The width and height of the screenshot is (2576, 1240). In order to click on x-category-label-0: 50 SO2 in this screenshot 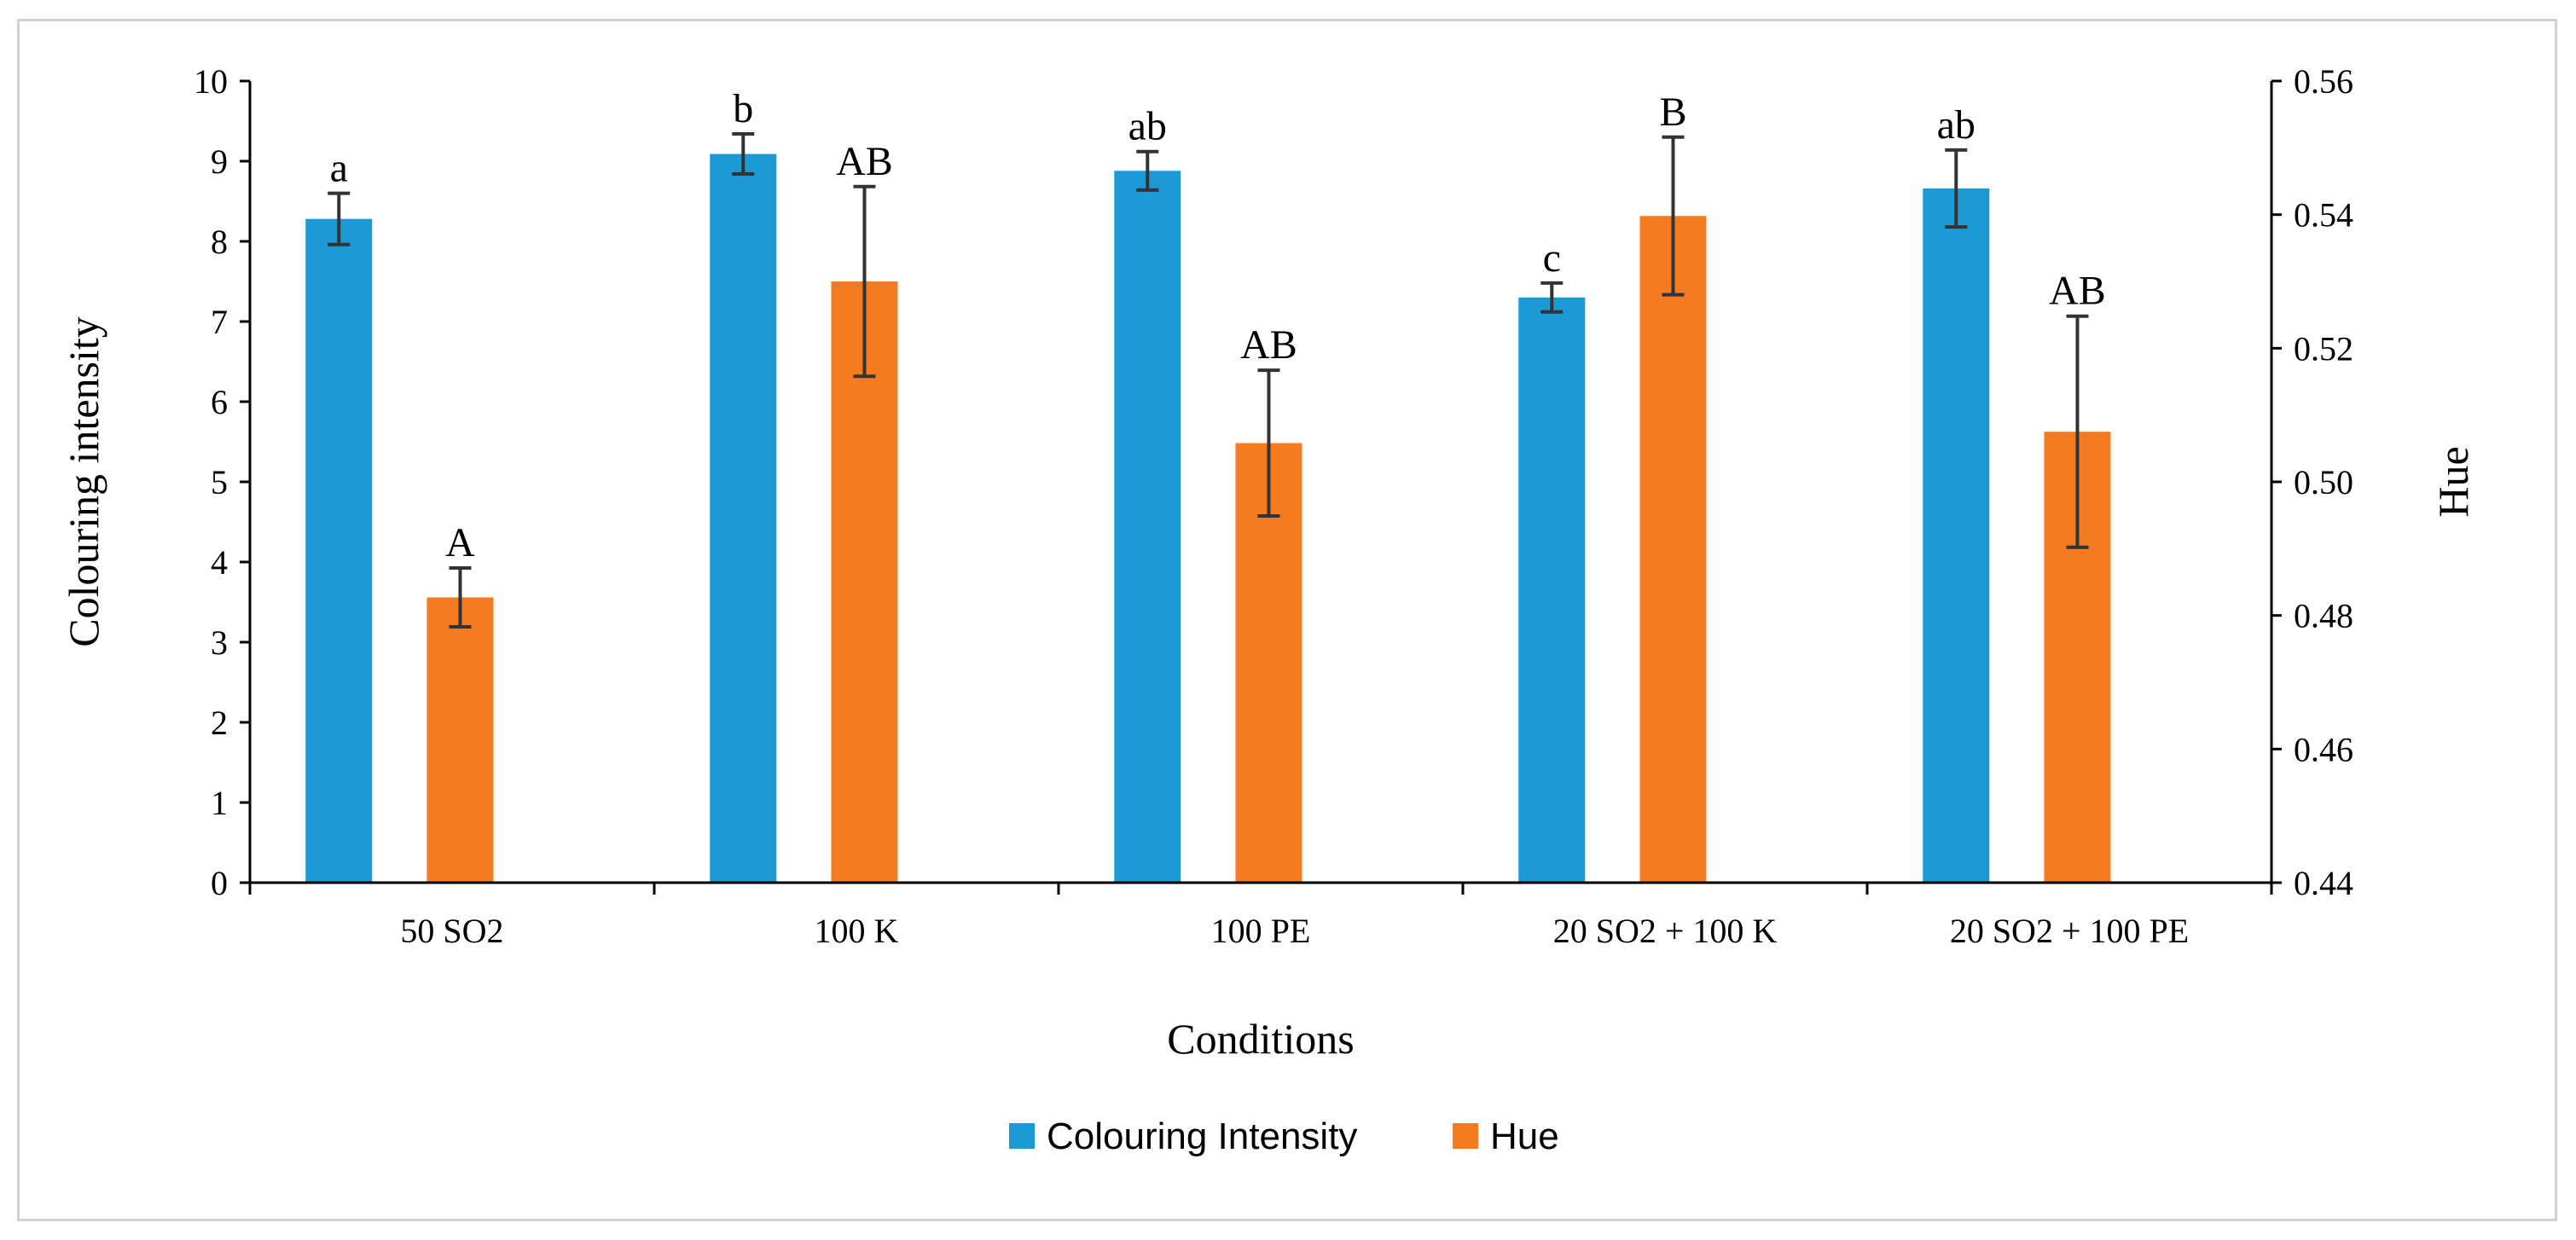, I will do `click(451, 931)`.